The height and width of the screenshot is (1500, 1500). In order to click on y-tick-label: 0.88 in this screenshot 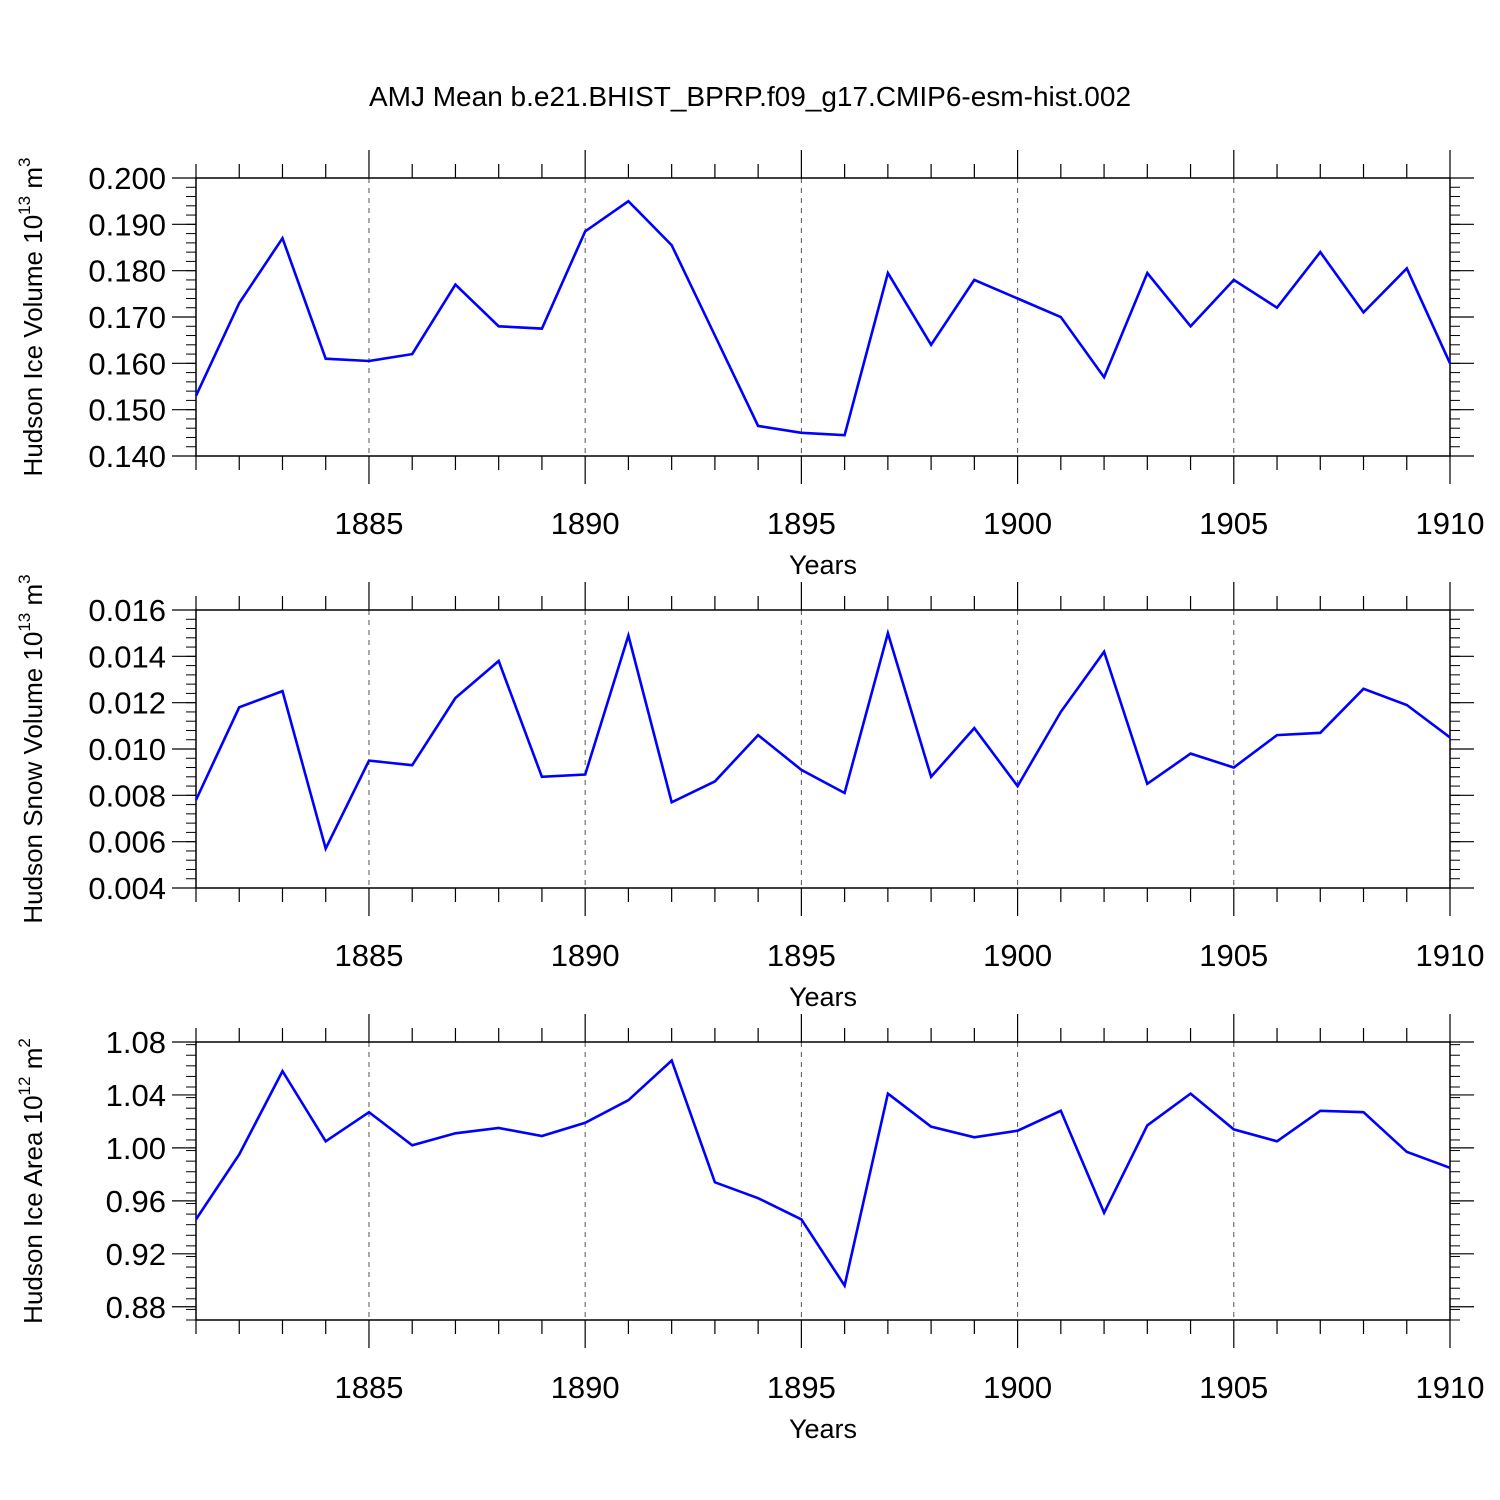, I will do `click(136, 1307)`.